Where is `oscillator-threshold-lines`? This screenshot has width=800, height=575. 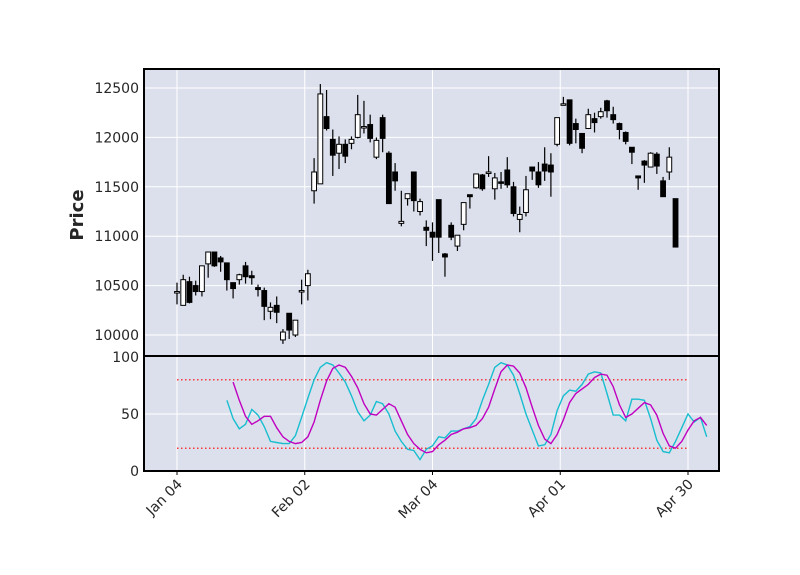
oscillator-threshold-lines is located at coordinates (432, 414).